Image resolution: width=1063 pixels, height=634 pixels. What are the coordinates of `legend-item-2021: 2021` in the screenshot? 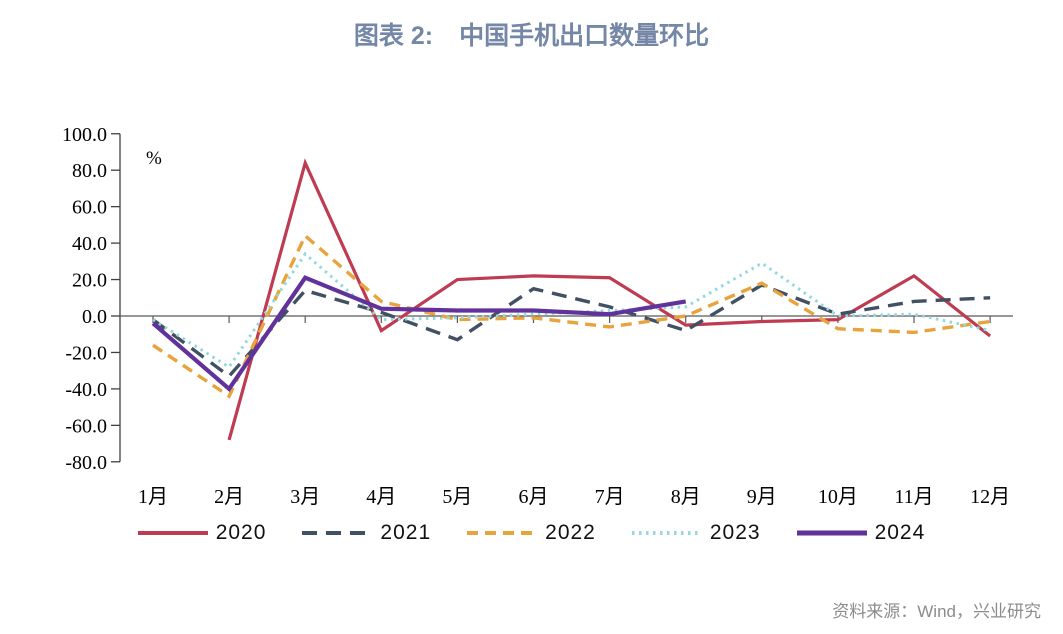 It's located at (366, 533).